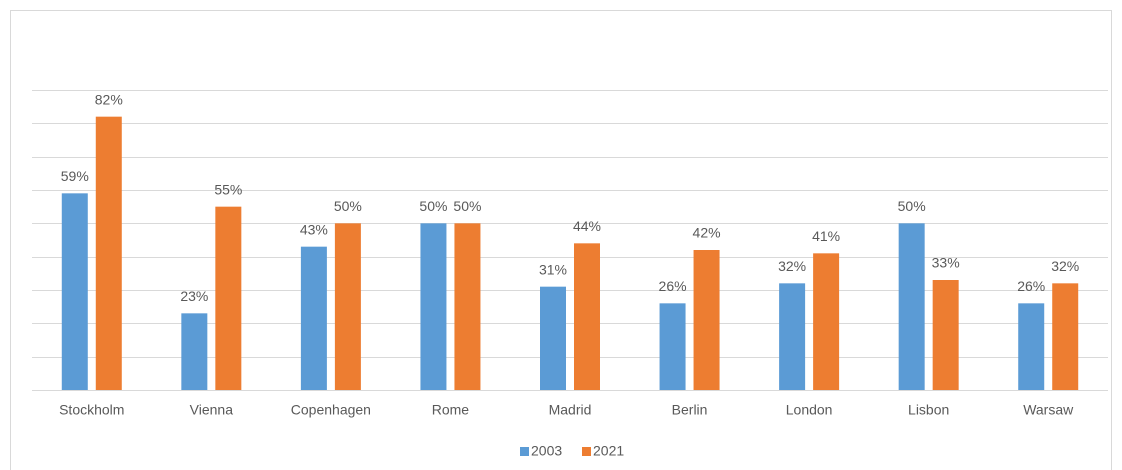 Image resolution: width=1122 pixels, height=470 pixels. I want to click on x-tick-label: Vienna, so click(212, 410).